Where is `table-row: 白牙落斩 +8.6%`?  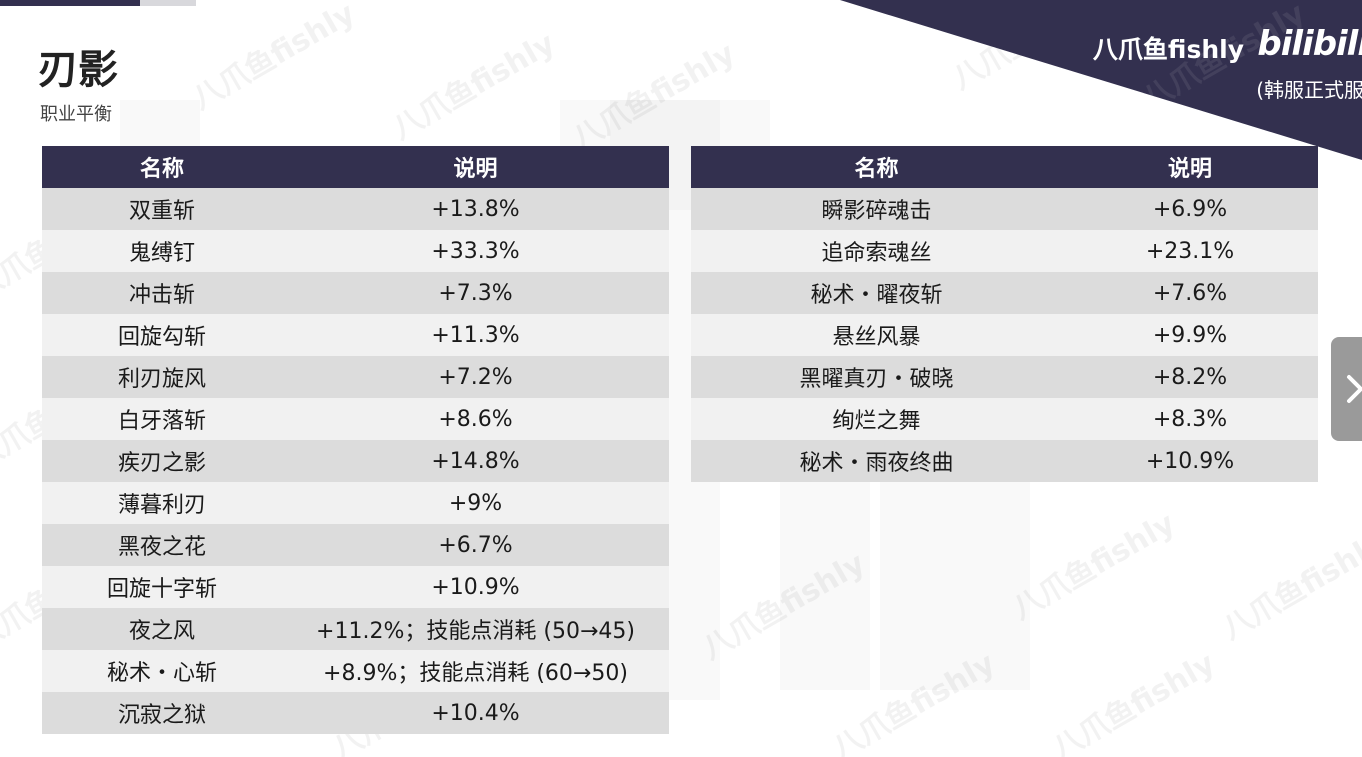
table-row: 白牙落斩 +8.6% is located at coordinates (355, 419).